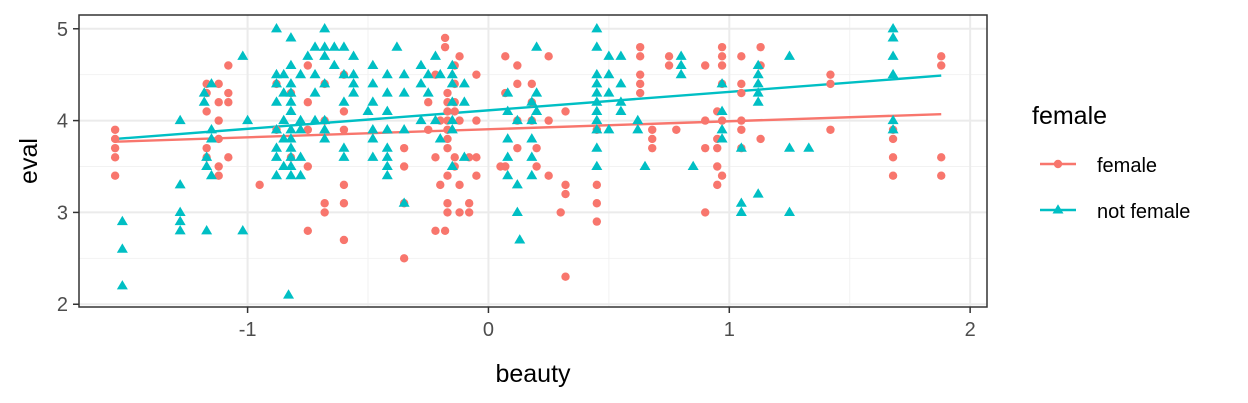  Describe the element at coordinates (62, 305) in the screenshot. I see `y-tick-label: 2` at that location.